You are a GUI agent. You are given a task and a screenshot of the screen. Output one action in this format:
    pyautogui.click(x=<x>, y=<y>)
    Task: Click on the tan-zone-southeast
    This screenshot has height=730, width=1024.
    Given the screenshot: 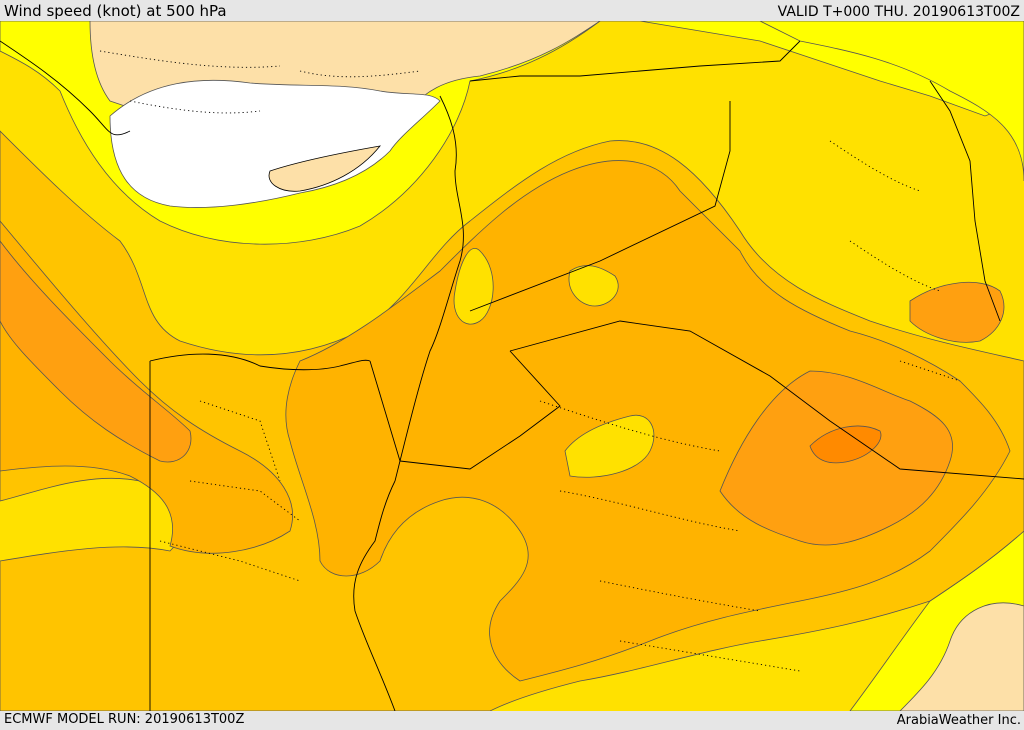 What is the action you would take?
    pyautogui.click(x=961, y=656)
    